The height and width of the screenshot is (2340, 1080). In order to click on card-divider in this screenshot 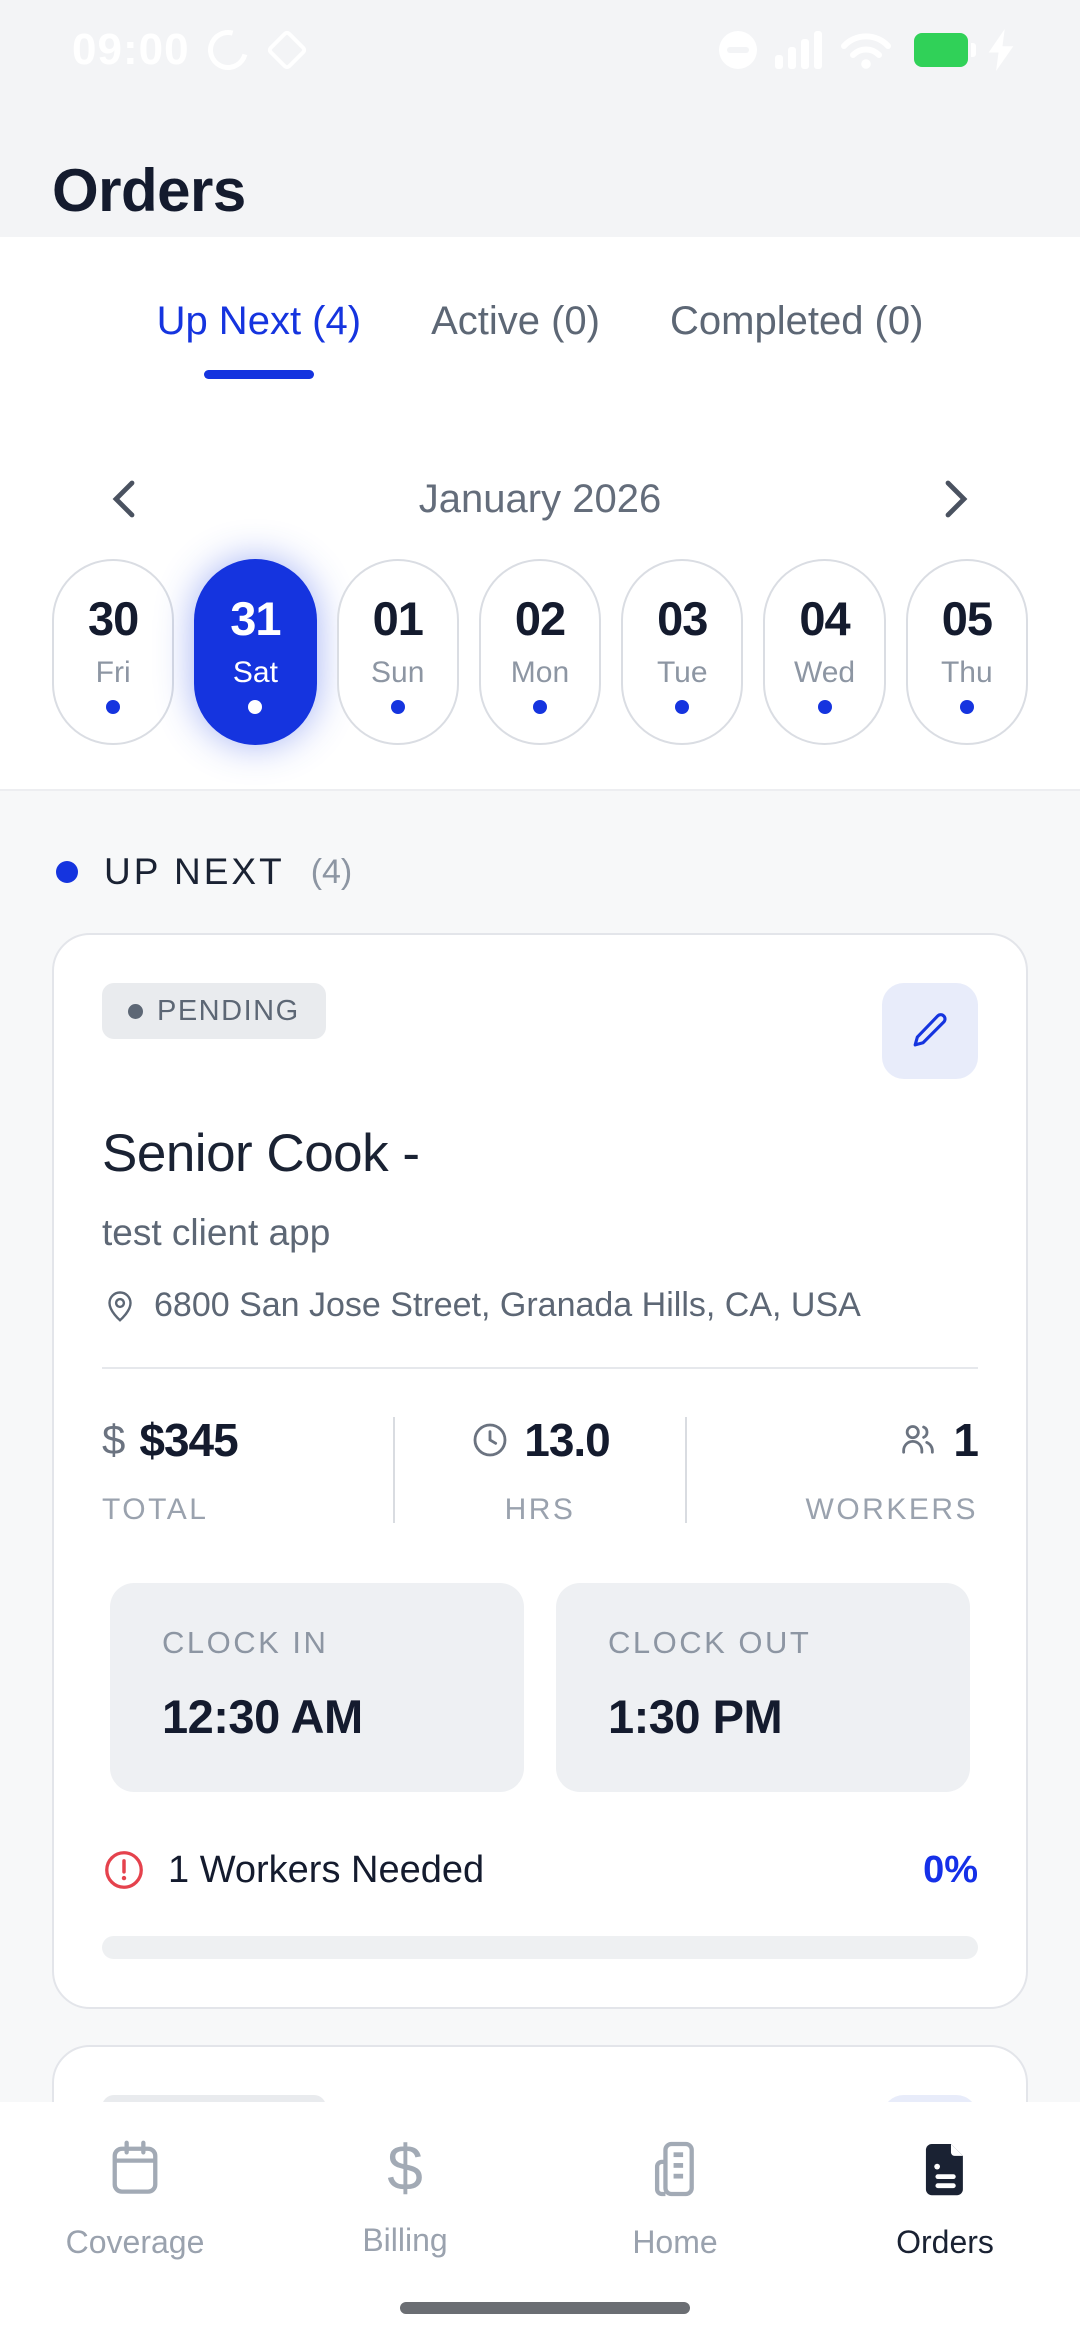, I will do `click(540, 1368)`.